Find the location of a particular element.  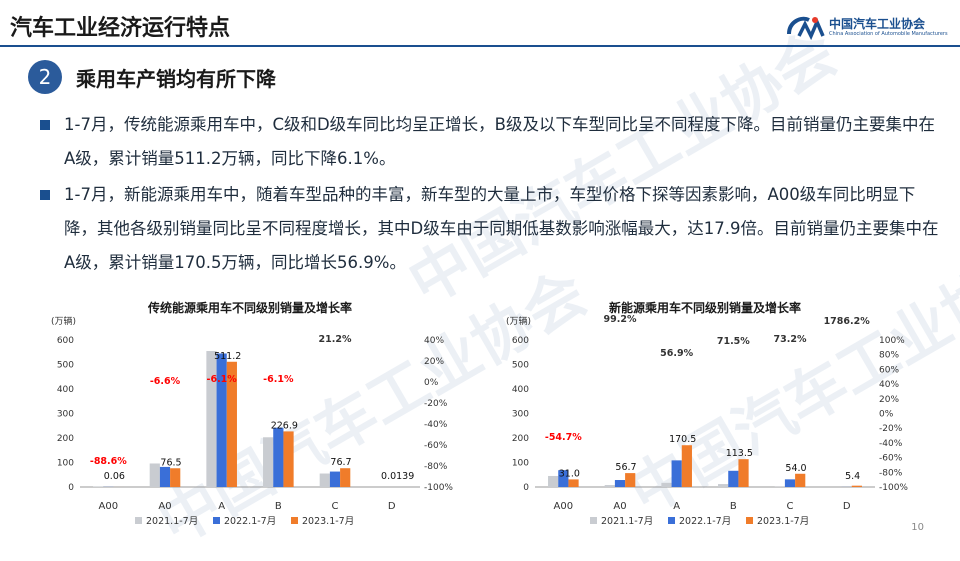

data-label-2023: 76.7 is located at coordinates (340, 462).